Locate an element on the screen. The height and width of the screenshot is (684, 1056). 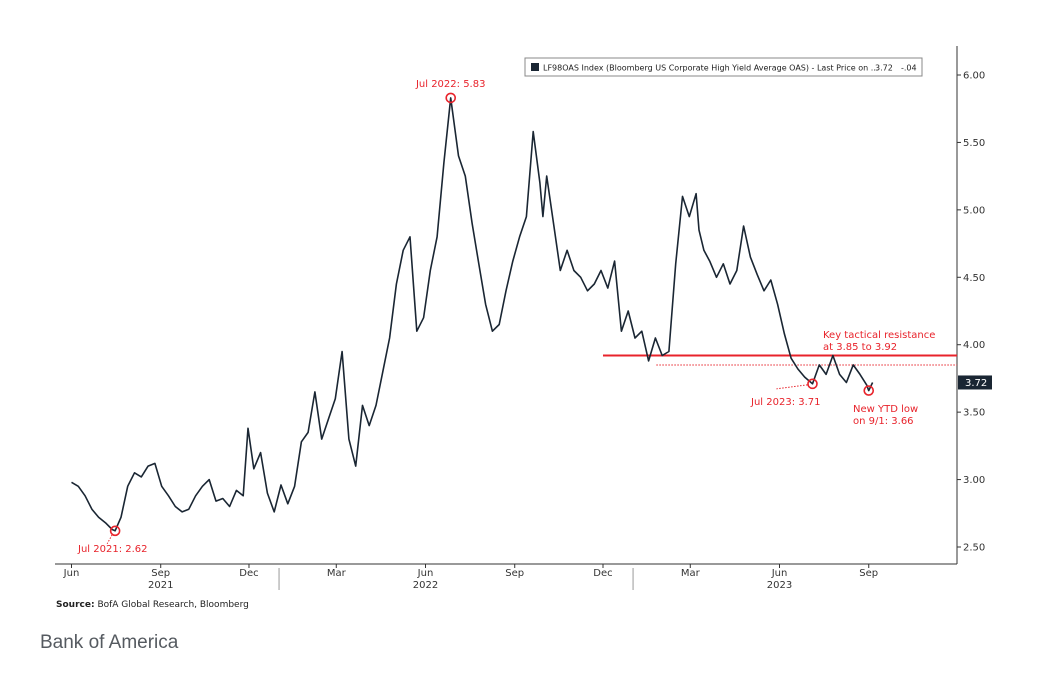
credit: Bank of America is located at coordinates (109, 642).